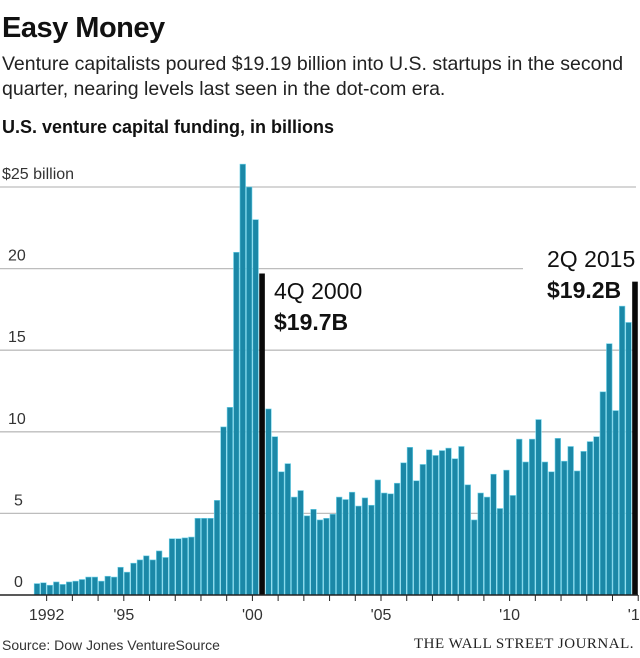 This screenshot has width=640, height=658. I want to click on chart-headline: Easy Money, so click(83, 28).